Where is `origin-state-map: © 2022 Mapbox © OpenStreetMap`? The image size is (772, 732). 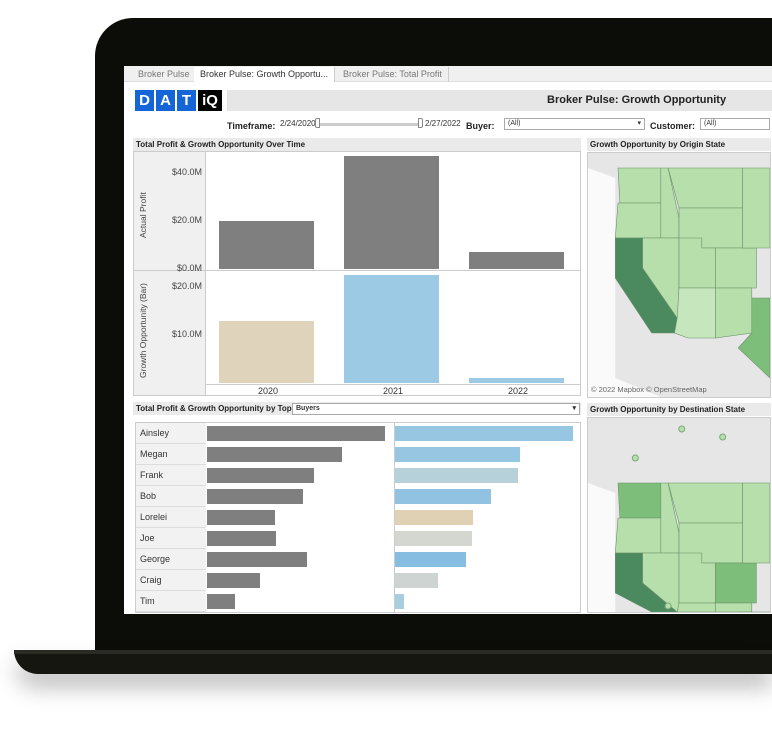 origin-state-map: © 2022 Mapbox © OpenStreetMap is located at coordinates (679, 275).